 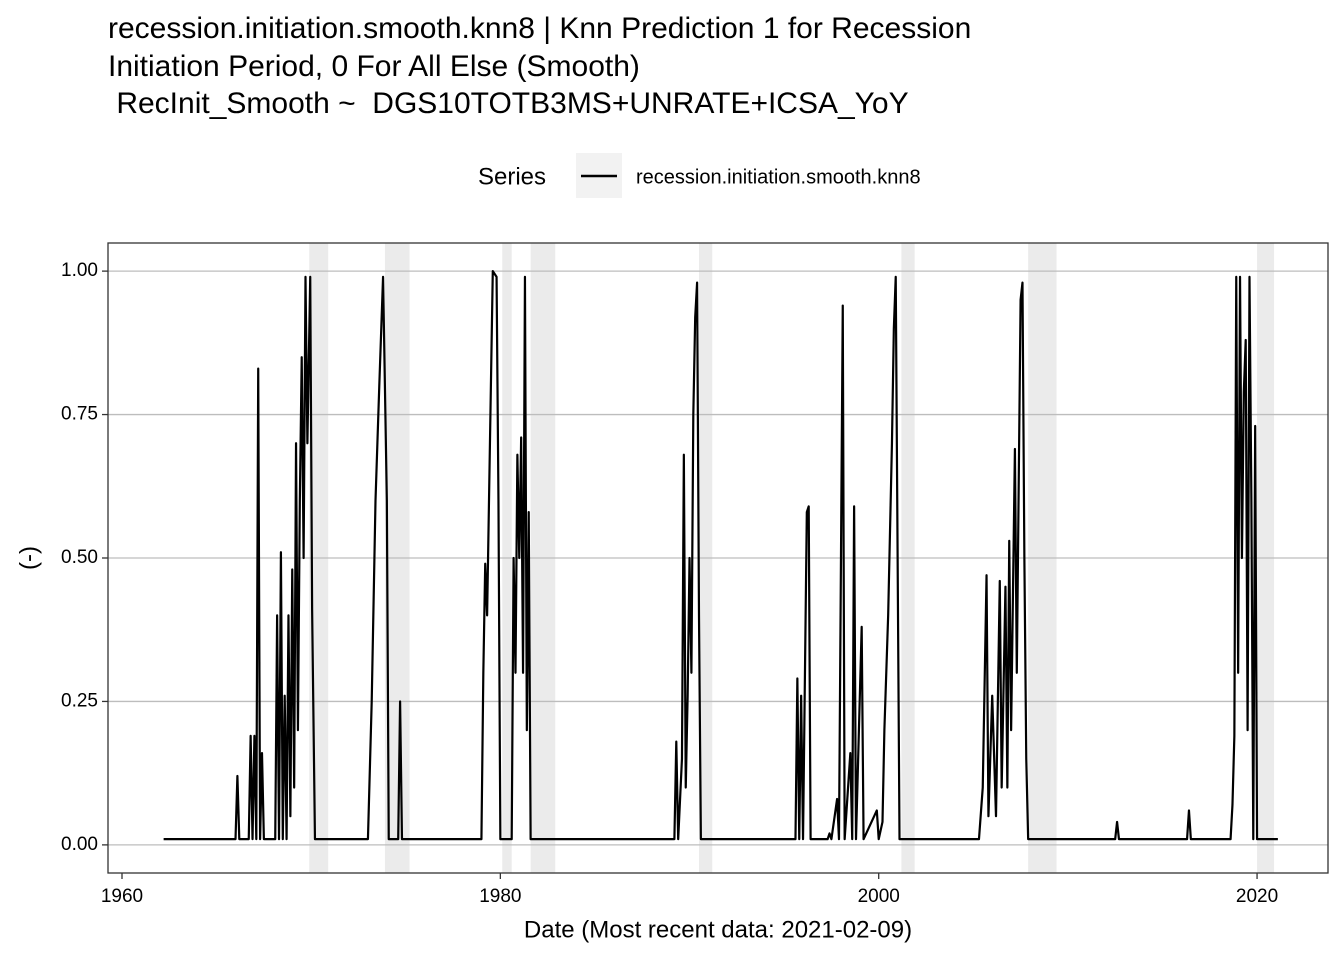 What do you see at coordinates (79, 844) in the screenshot?
I see `y-tick-label: 0.00` at bounding box center [79, 844].